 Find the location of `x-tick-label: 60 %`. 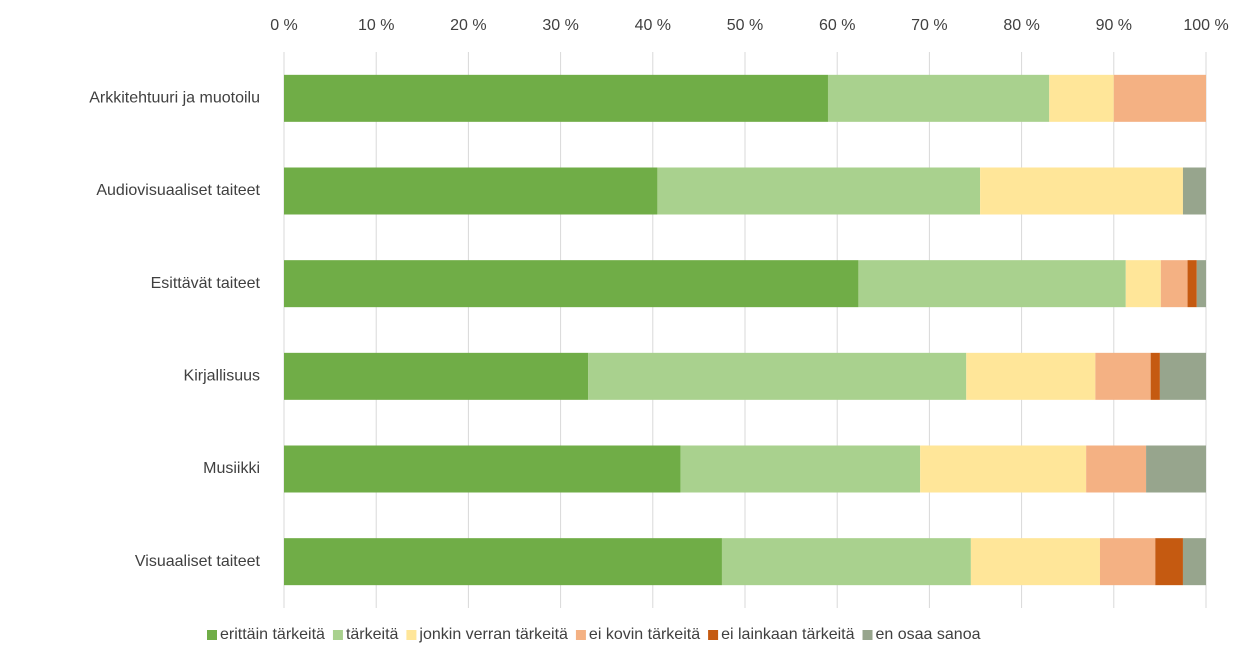

x-tick-label: 60 % is located at coordinates (837, 25).